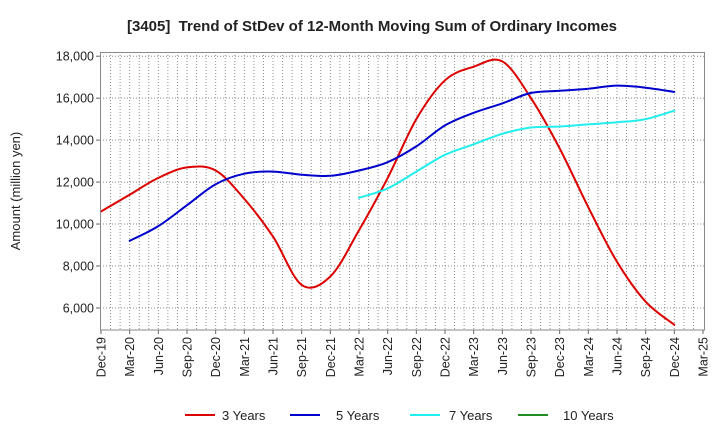 Image resolution: width=720 pixels, height=440 pixels. Describe the element at coordinates (78, 308) in the screenshot. I see `y-tick-label: 6,000` at that location.